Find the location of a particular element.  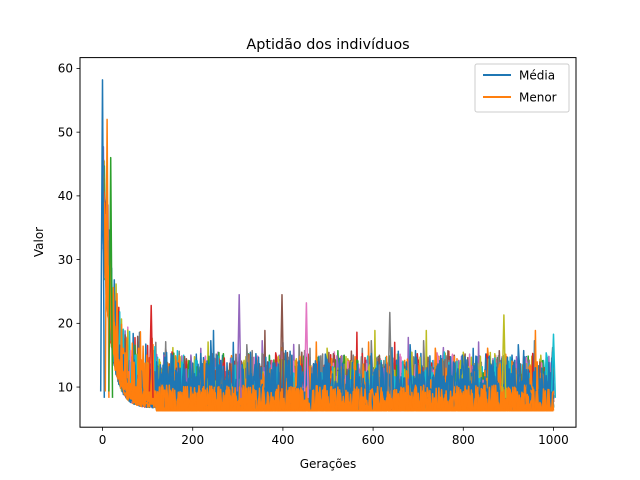

x-tick-label: 0 is located at coordinates (103, 440).